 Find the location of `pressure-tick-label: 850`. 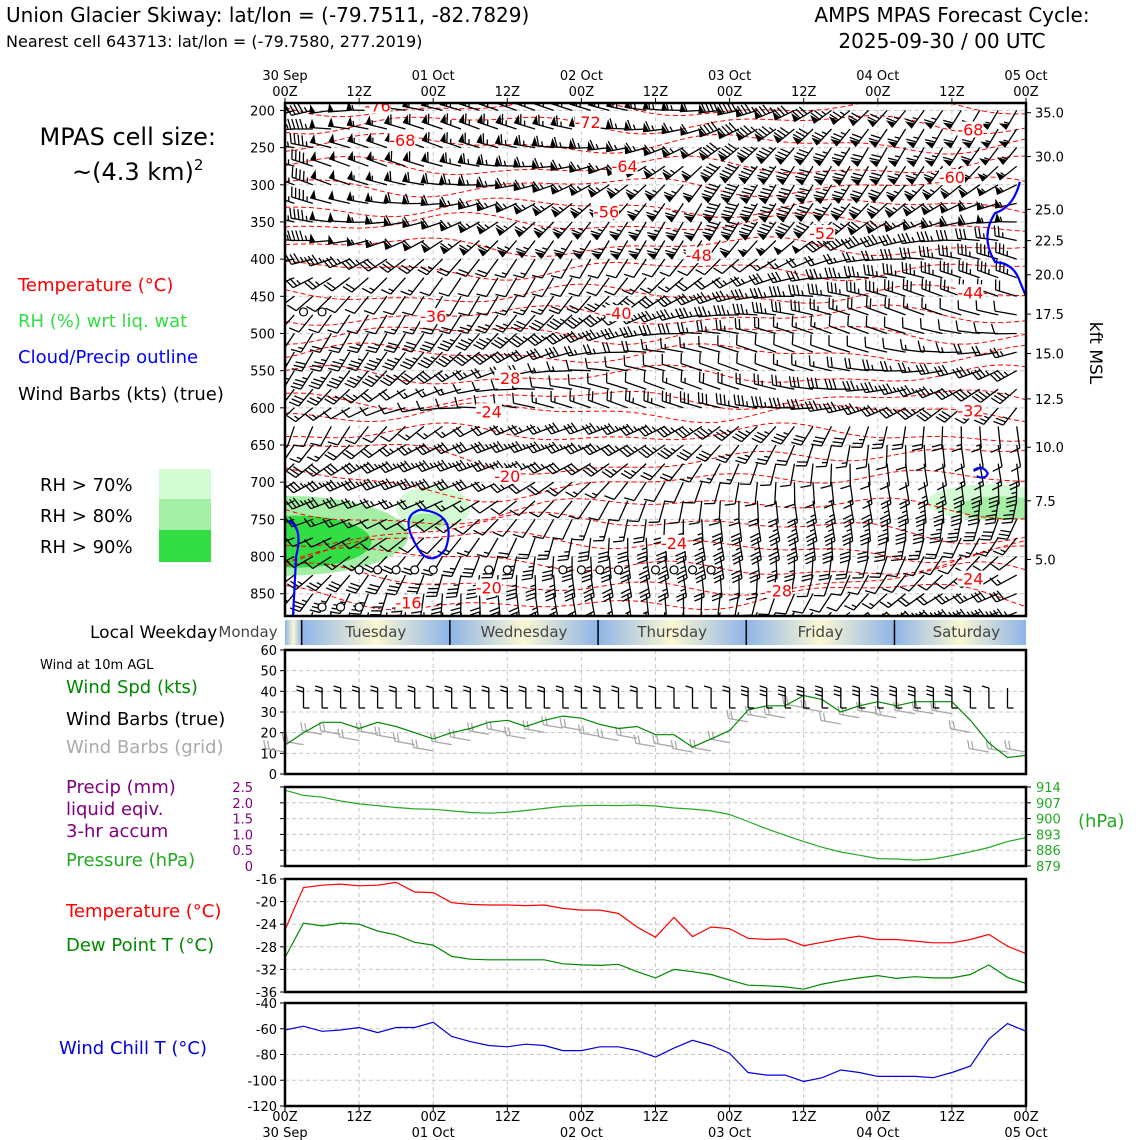

pressure-tick-label: 850 is located at coordinates (262, 595).